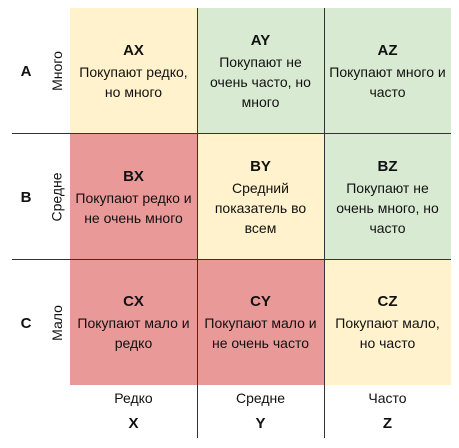  I want to click on cell-code: BY, so click(260, 166).